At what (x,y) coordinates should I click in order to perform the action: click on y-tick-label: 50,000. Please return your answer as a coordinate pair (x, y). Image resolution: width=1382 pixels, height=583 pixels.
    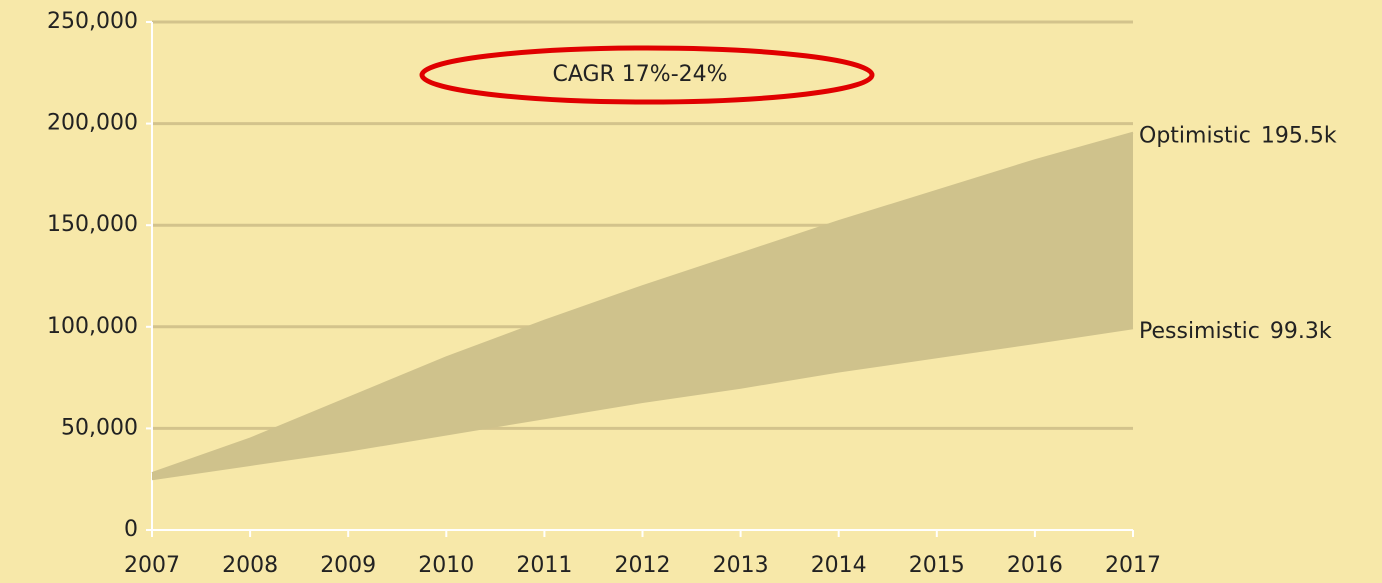
    Looking at the image, I should click on (99, 427).